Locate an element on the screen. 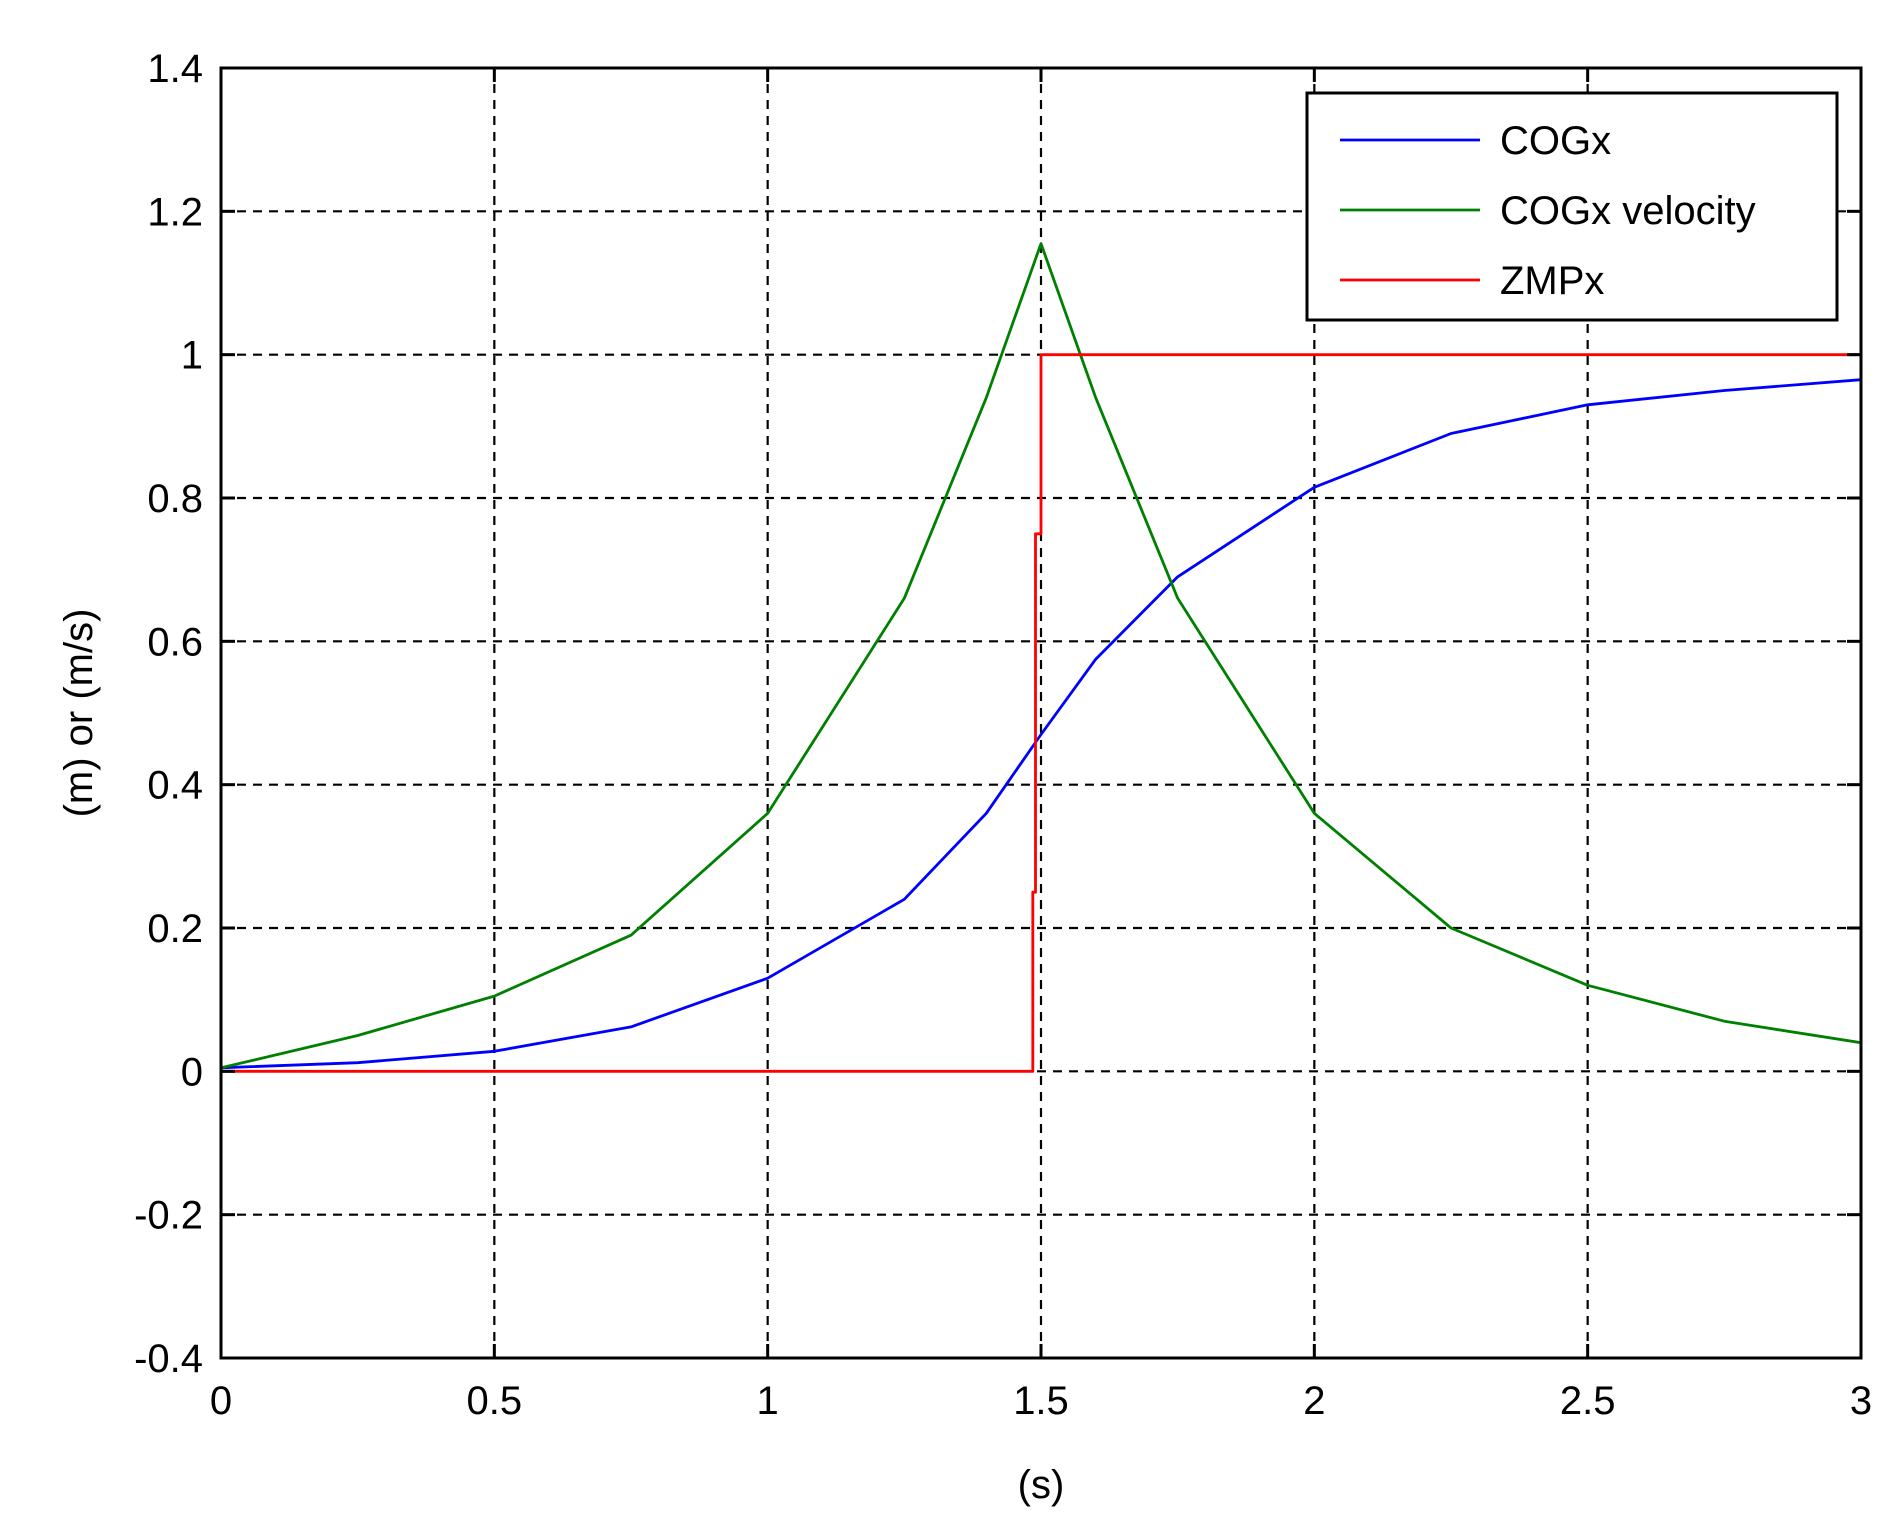 The width and height of the screenshot is (1898, 1530). x-tick-label: 2.5 is located at coordinates (1588, 1401).